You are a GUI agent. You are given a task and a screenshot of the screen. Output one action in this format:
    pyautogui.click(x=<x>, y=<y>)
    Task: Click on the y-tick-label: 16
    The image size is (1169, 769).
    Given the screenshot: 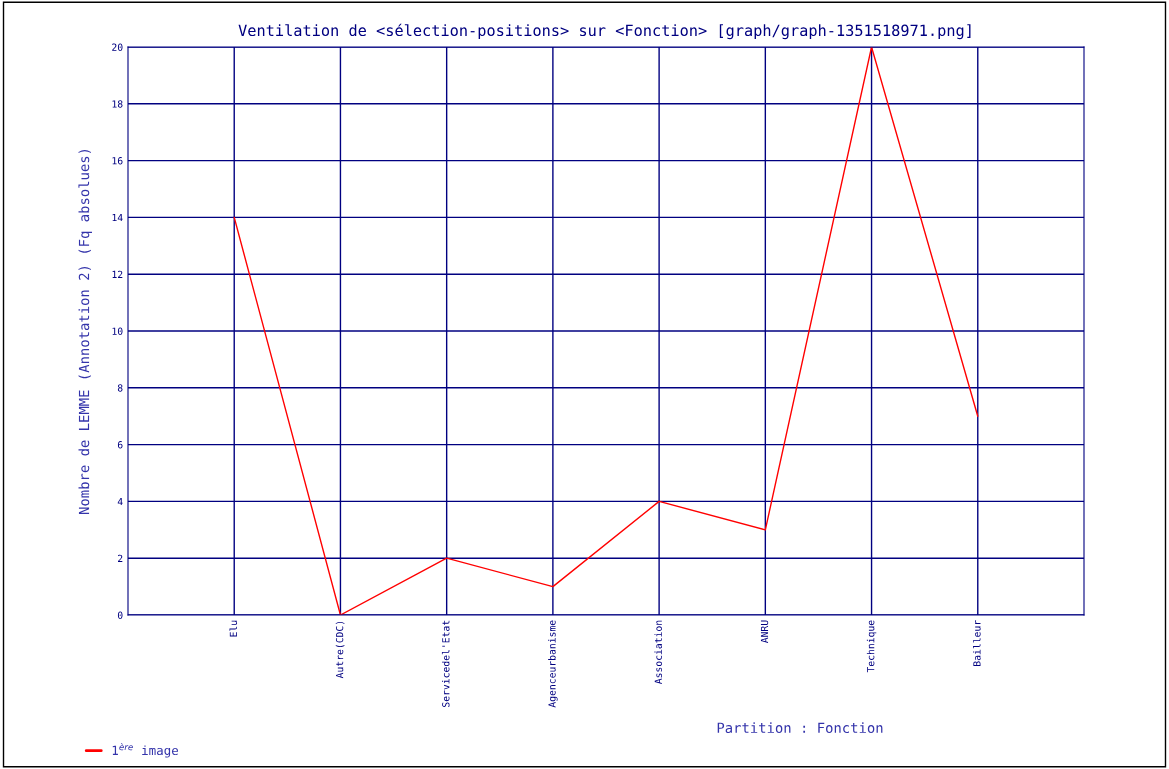 What is the action you would take?
    pyautogui.click(x=117, y=161)
    